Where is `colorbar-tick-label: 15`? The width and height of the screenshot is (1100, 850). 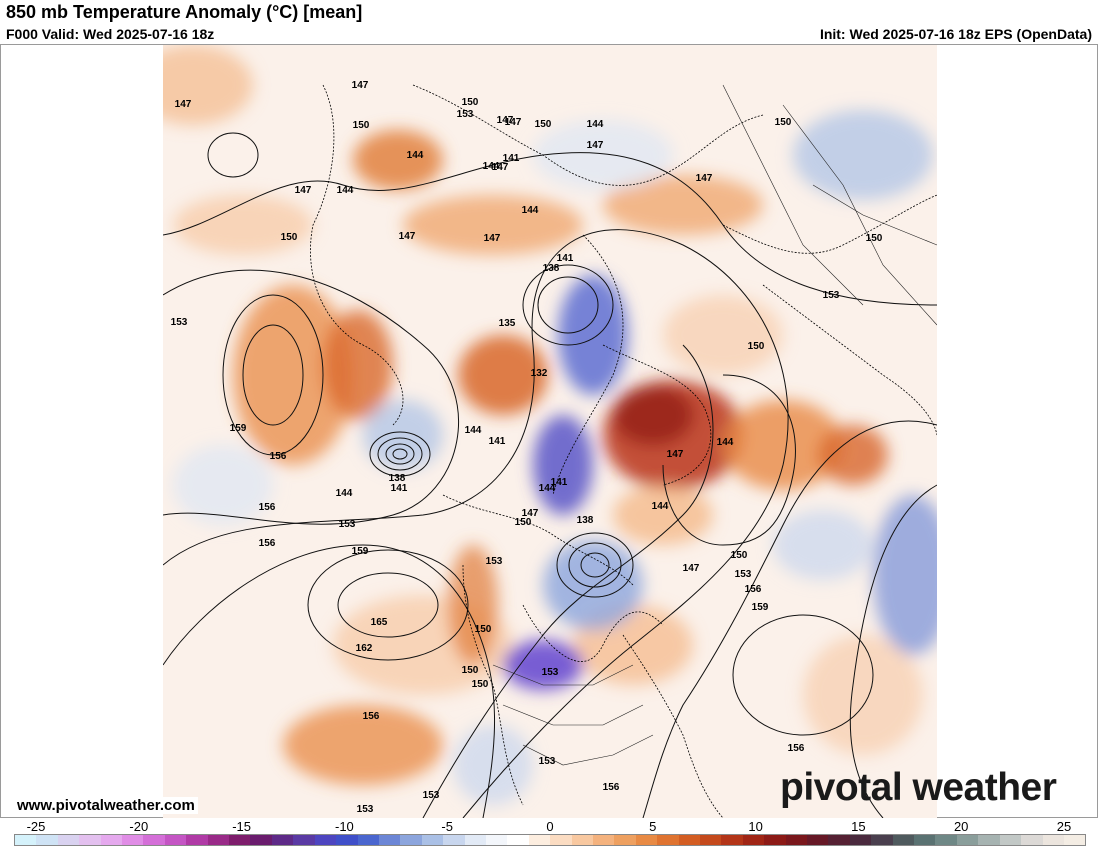
colorbar-tick-label: 15 is located at coordinates (858, 826).